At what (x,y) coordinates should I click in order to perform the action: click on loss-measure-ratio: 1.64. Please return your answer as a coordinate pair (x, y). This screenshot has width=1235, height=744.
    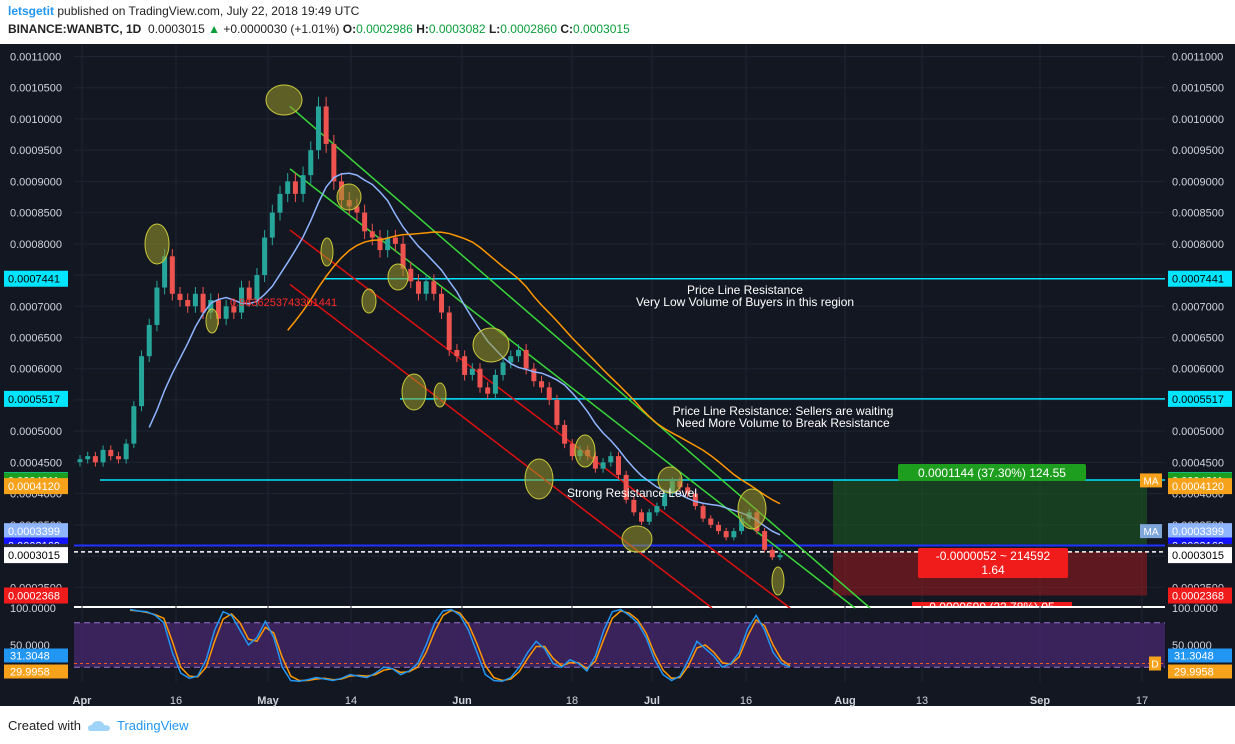
    Looking at the image, I should click on (993, 570).